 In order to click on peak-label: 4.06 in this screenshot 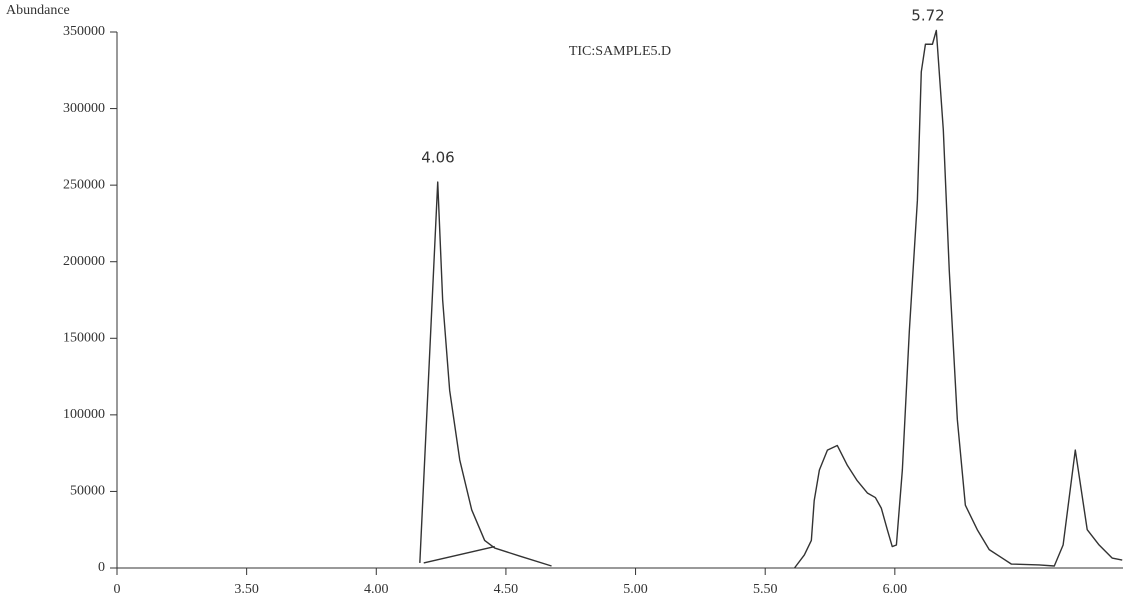, I will do `click(437, 158)`.